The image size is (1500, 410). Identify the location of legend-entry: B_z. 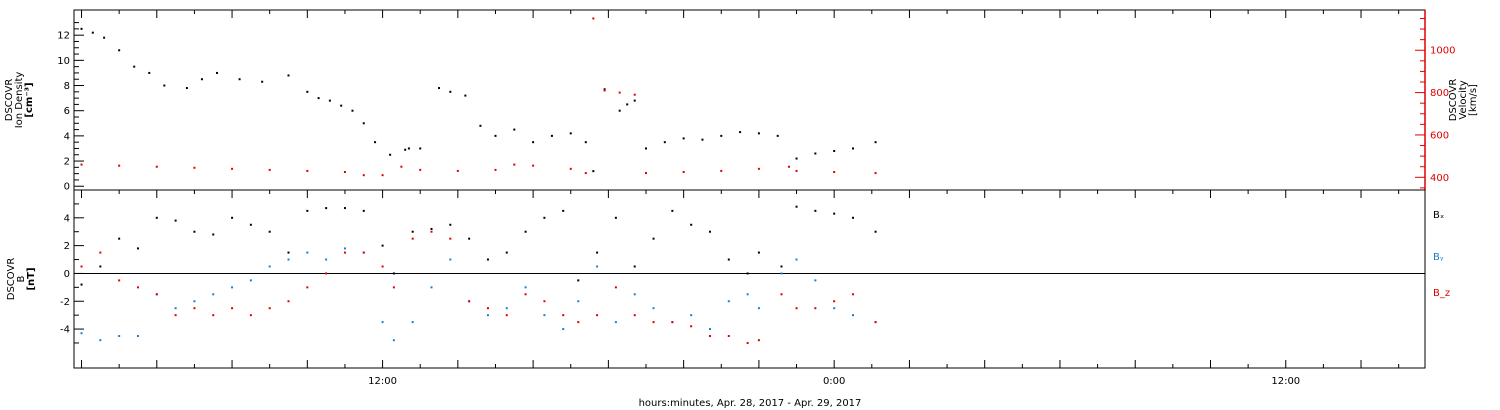
(1441, 293).